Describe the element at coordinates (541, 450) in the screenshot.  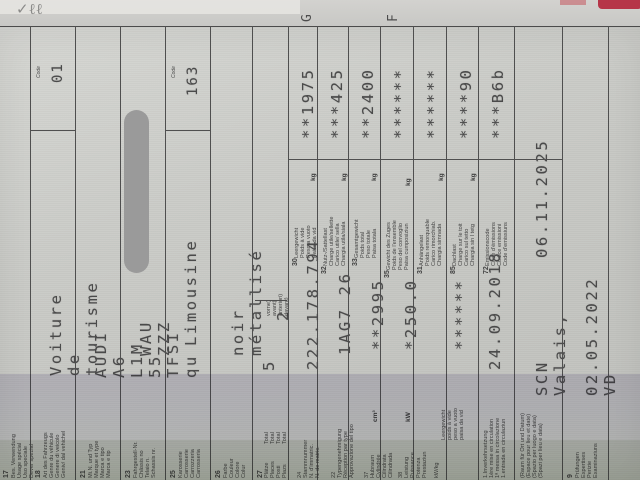
I see `field-place-label-rm: (Spazi per lieu e data)` at that location.